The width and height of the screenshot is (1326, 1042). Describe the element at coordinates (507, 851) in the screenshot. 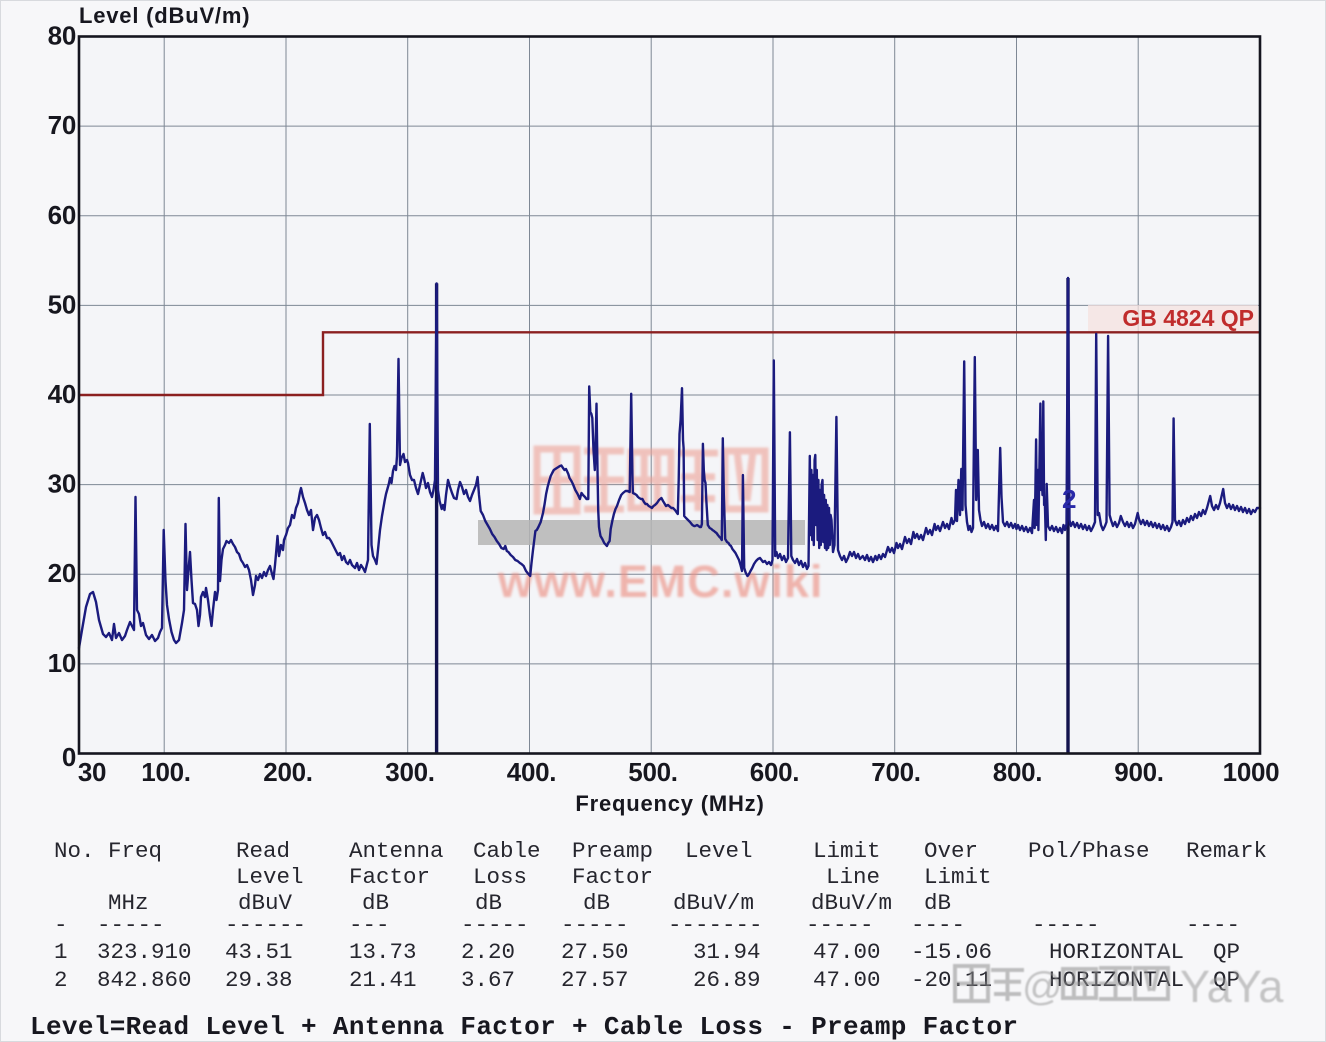

I see `svg-text: Cable` at that location.